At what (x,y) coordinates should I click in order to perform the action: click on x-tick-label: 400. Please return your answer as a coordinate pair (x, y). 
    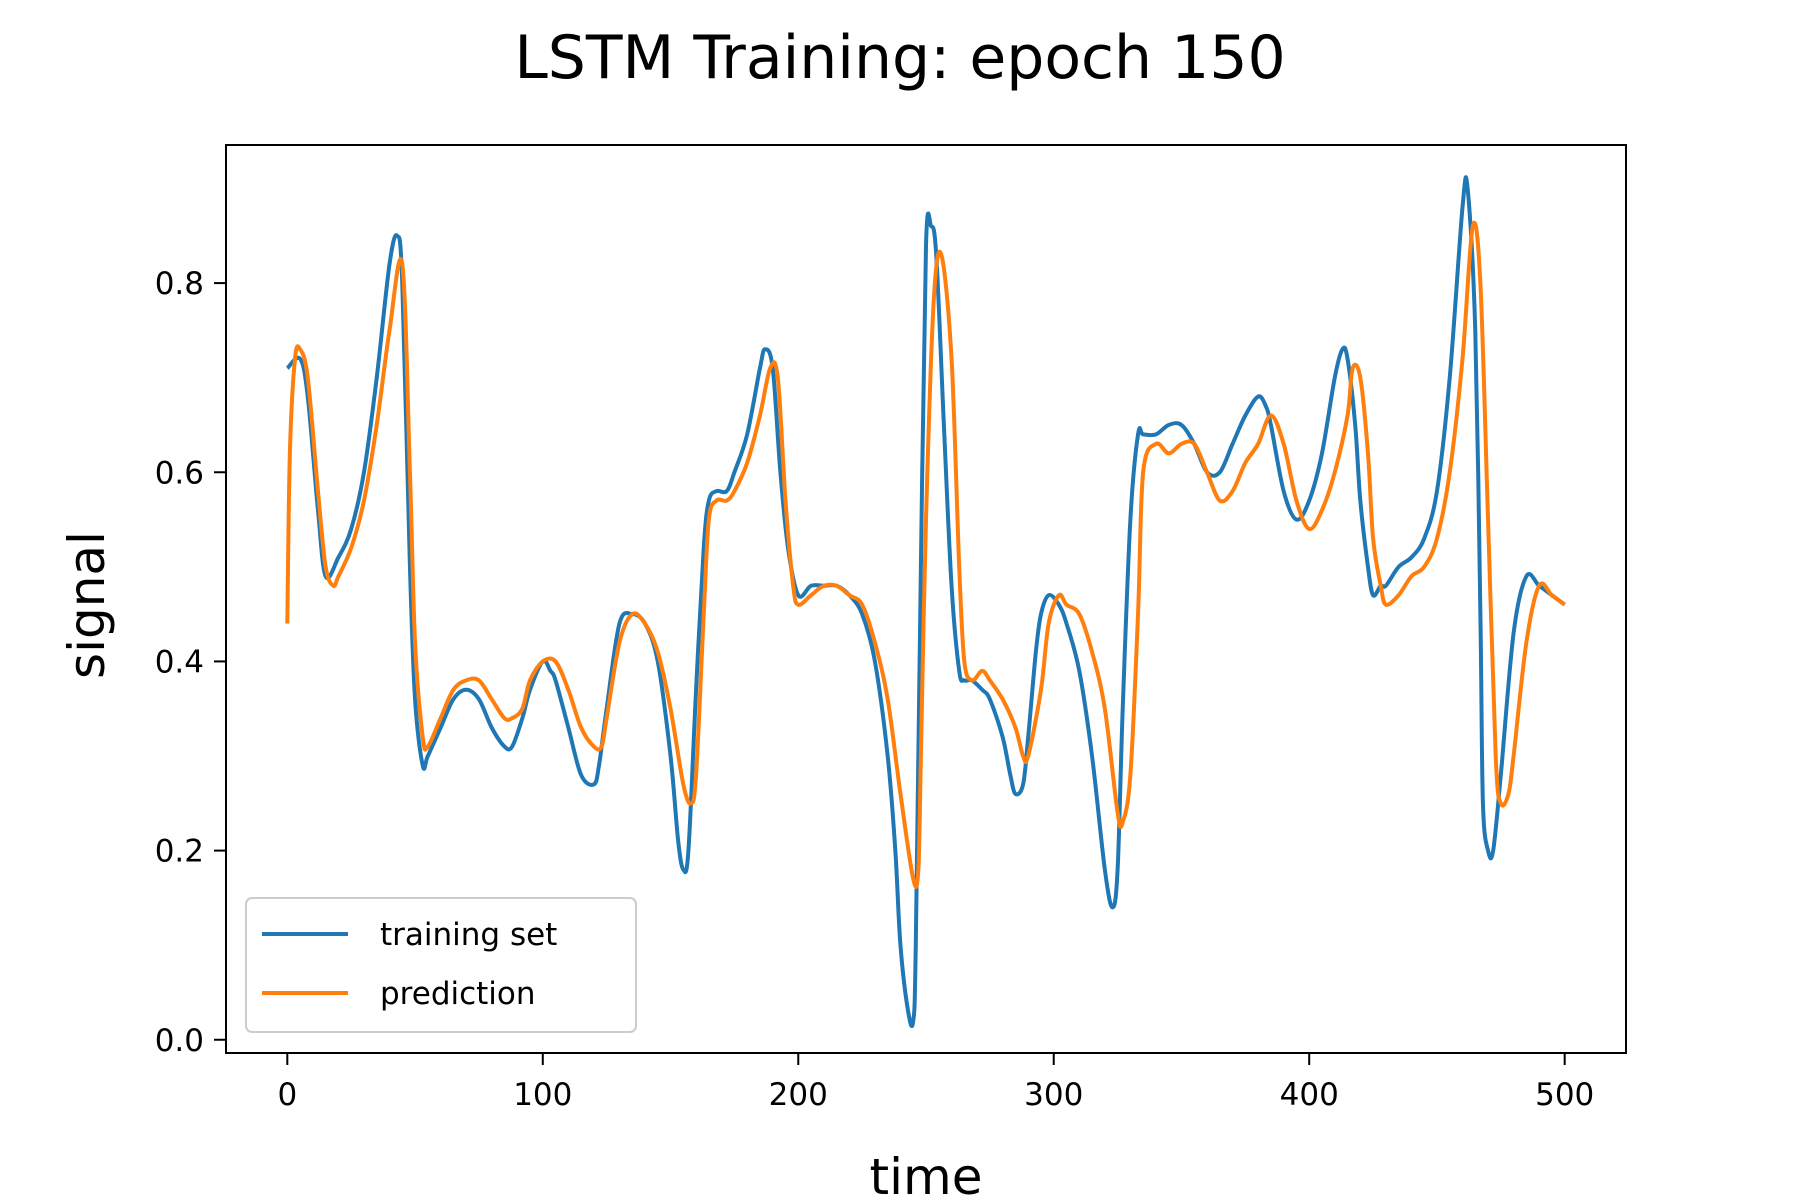
    Looking at the image, I should click on (1309, 1095).